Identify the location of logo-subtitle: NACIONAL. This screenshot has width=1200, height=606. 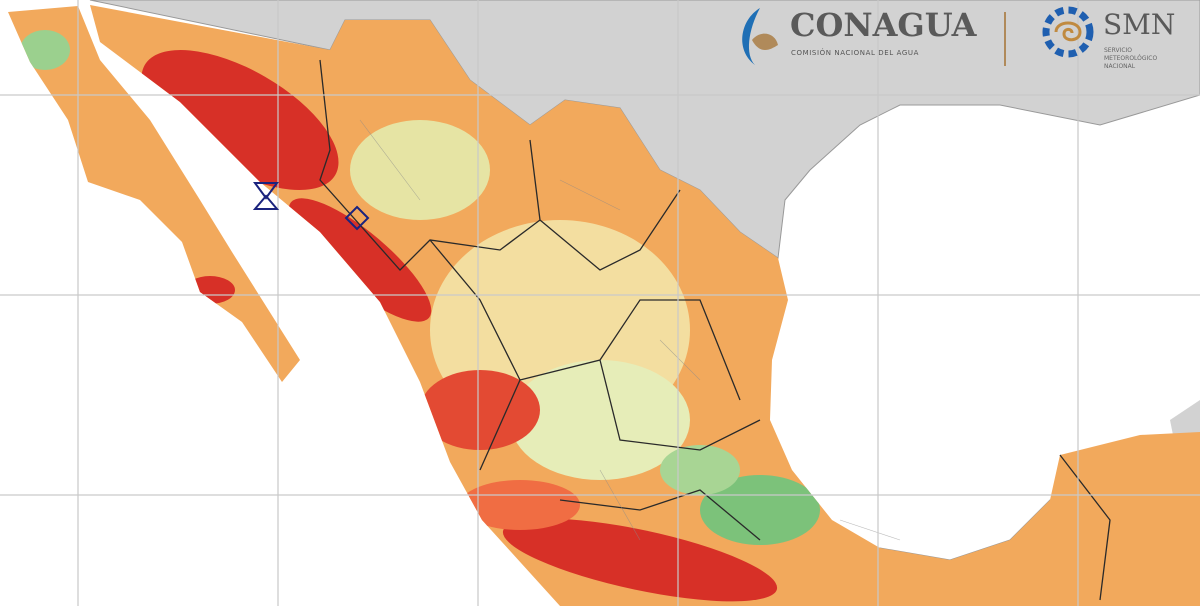
(1120, 66).